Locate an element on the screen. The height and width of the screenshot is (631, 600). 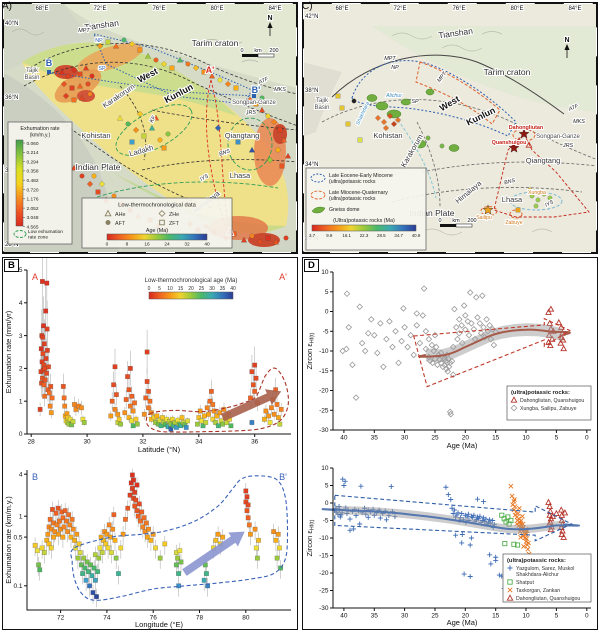
dashed-outline is located at coordinates (179, 538).